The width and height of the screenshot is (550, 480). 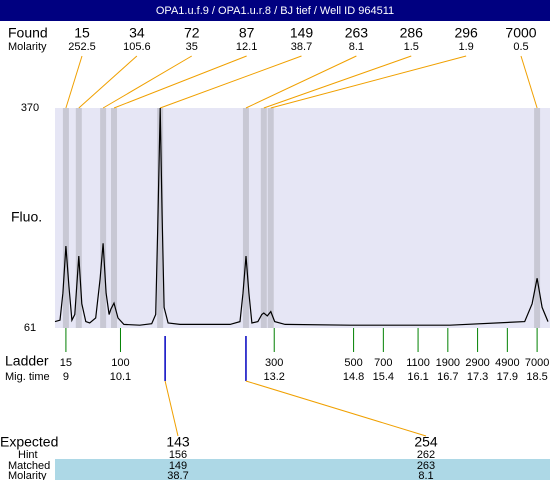 What do you see at coordinates (466, 33) in the screenshot?
I see `found-size: 296` at bounding box center [466, 33].